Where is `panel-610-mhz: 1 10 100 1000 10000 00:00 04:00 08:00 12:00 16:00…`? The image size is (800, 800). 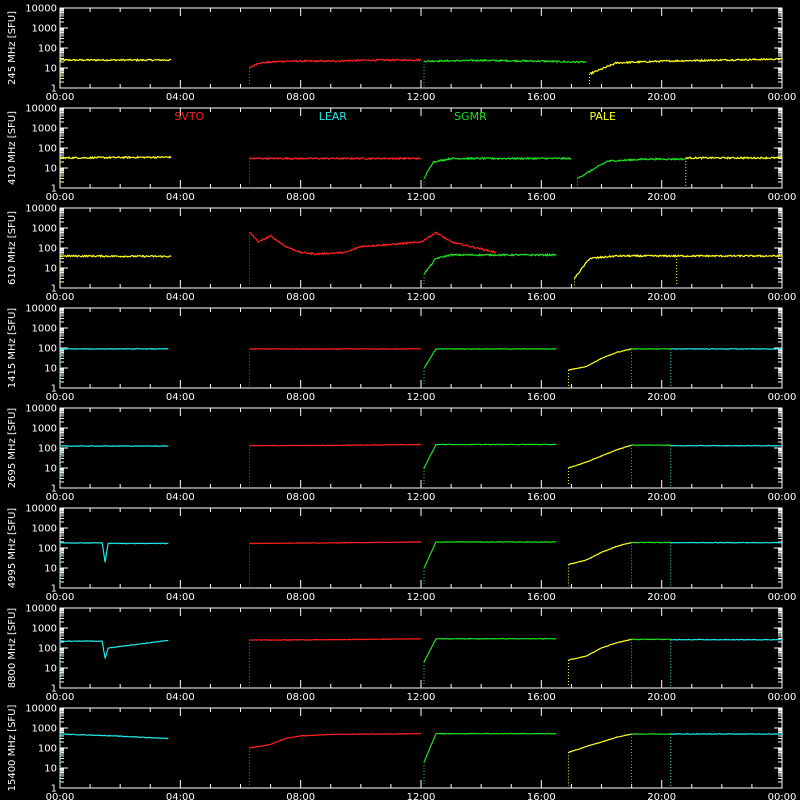
panel-610-mhz: 1 10 100 1000 10000 00:00 04:00 08:00 12:00 16:00… is located at coordinates (401, 254).